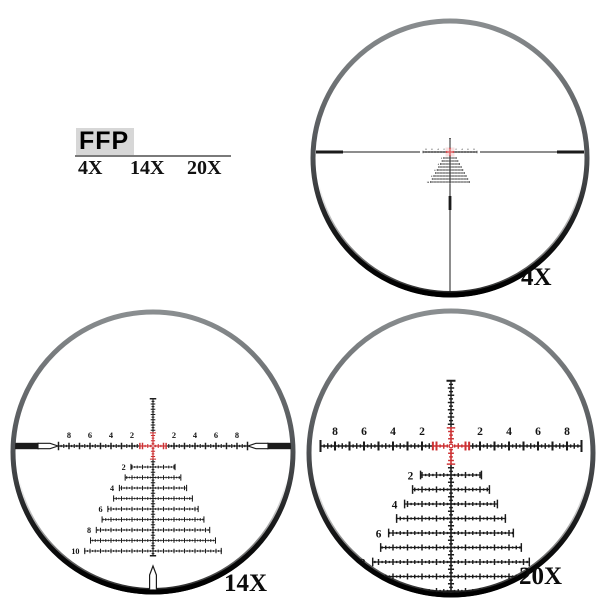  Describe the element at coordinates (27, 446) in the screenshot. I see `left-picket-bar` at that location.